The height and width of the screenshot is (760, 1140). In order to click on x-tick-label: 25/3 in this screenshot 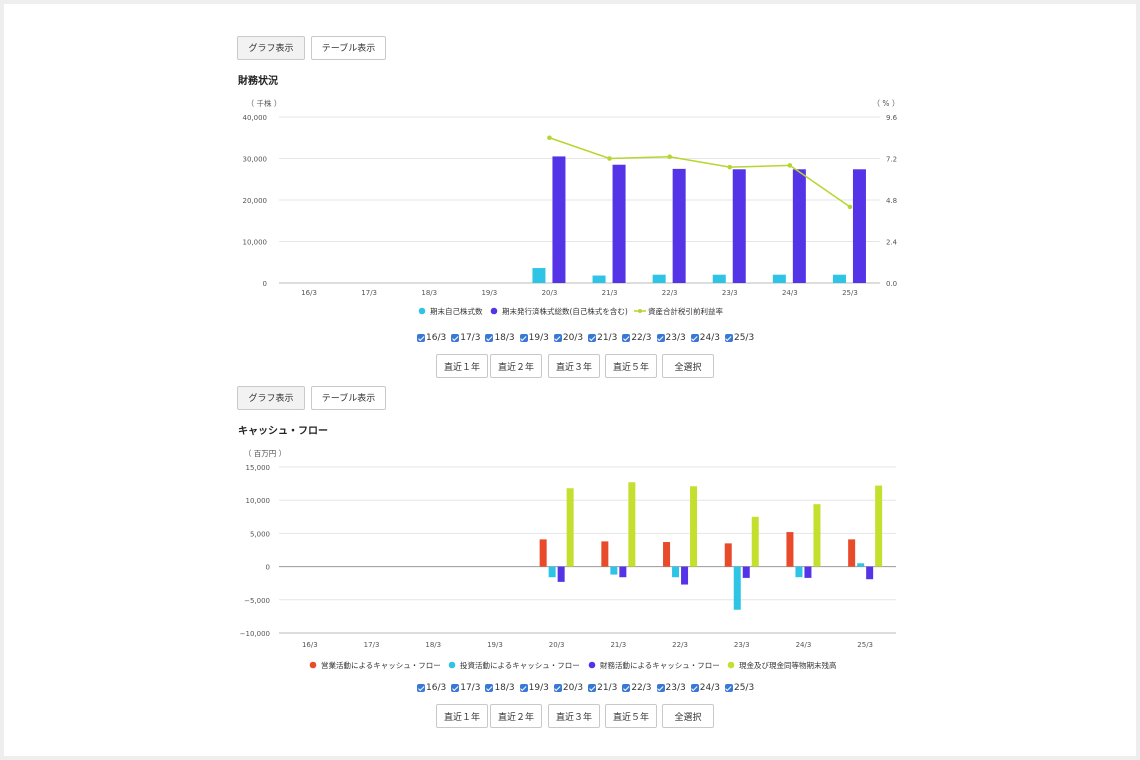, I will do `click(865, 645)`.